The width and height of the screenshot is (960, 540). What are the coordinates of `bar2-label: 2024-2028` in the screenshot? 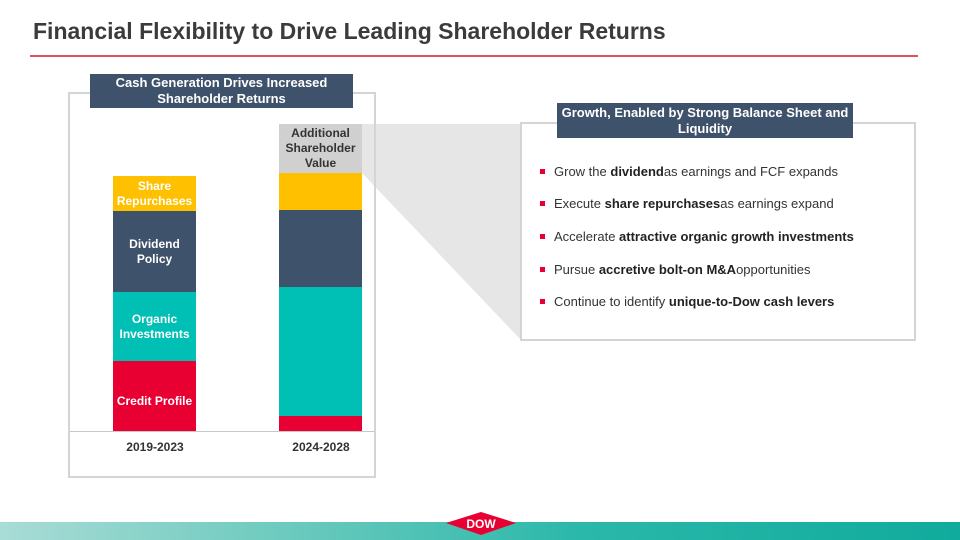 It's located at (321, 447).